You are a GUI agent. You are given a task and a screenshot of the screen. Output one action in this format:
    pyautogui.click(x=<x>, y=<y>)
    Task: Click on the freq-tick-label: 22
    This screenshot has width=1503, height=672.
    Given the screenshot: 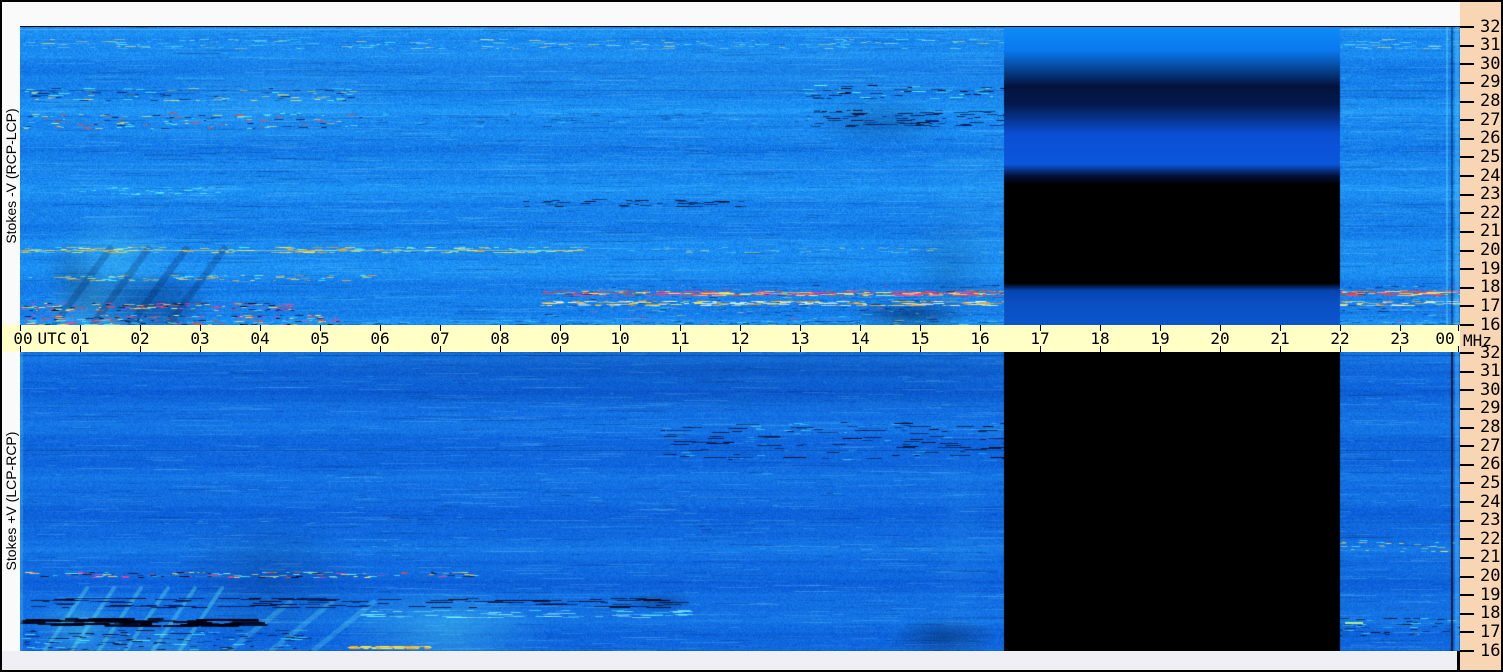 What is the action you would take?
    pyautogui.click(x=1490, y=538)
    